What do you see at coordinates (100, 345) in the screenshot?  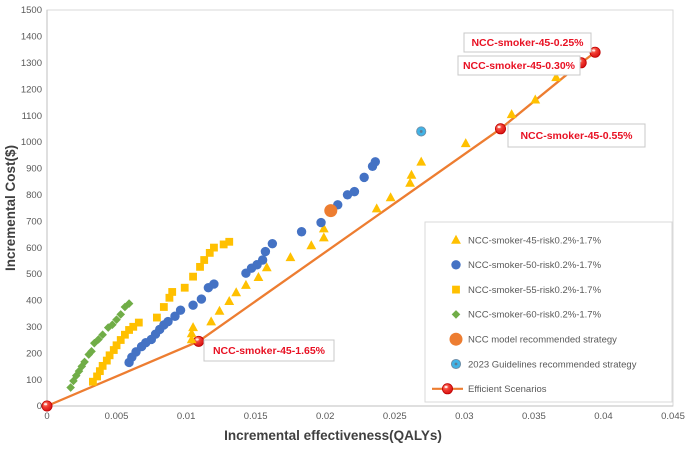 I see `series-diamond` at bounding box center [100, 345].